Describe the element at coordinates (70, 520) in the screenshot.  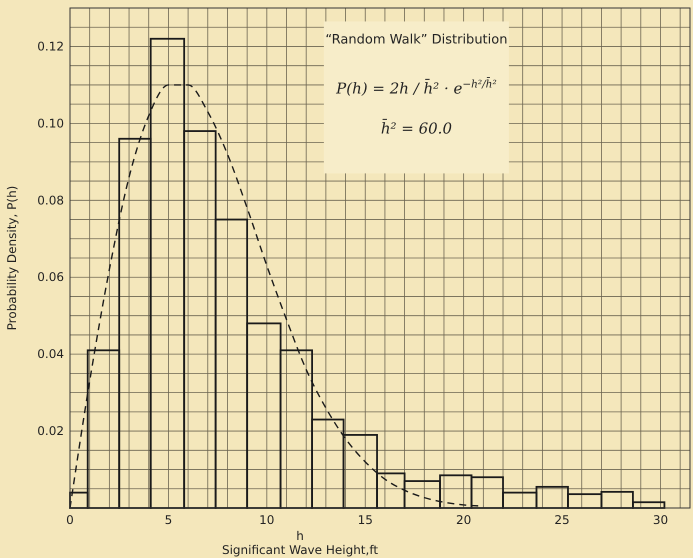
I see `x-tick-label: 0` at that location.